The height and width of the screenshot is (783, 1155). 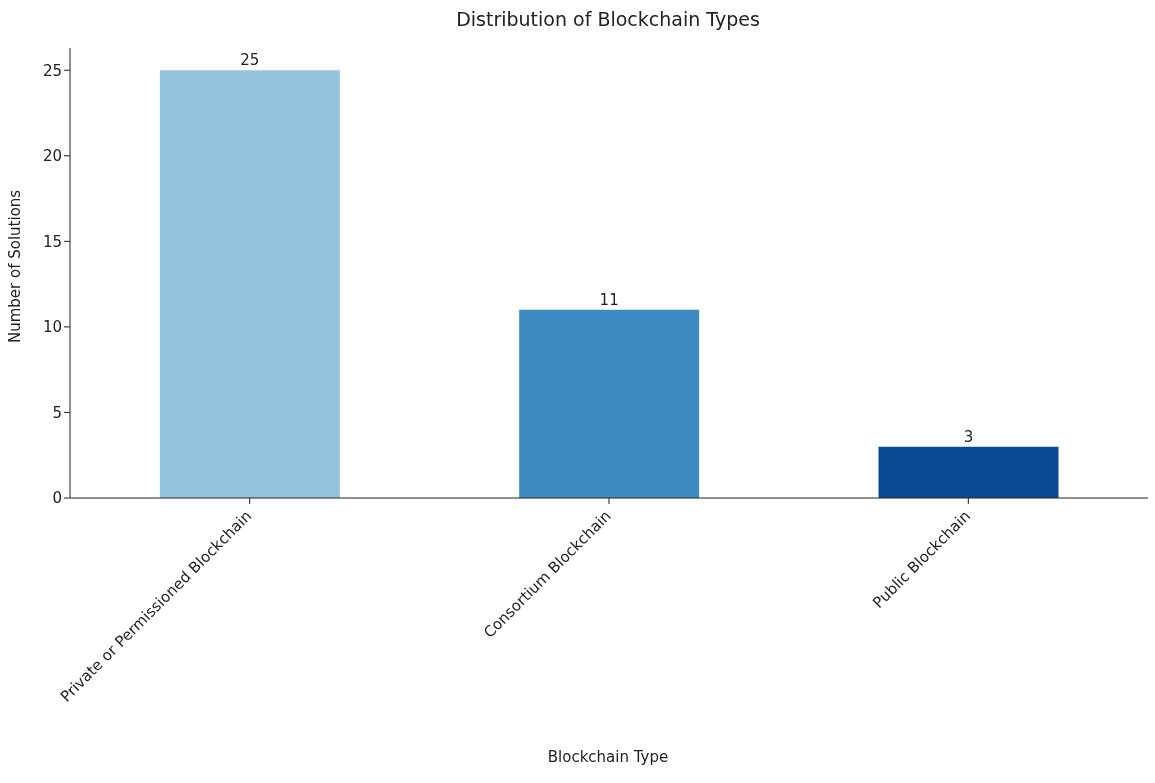 I want to click on chart-title: Distribution of Blockchain Types, so click(x=608, y=20).